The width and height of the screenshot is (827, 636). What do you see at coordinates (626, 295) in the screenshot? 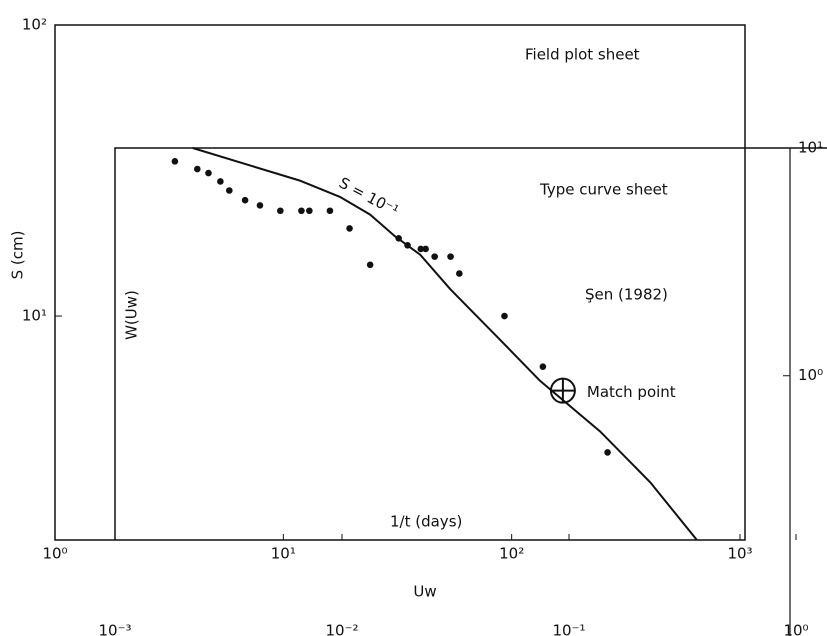
I see `annotation: Şen (1982)` at bounding box center [626, 295].